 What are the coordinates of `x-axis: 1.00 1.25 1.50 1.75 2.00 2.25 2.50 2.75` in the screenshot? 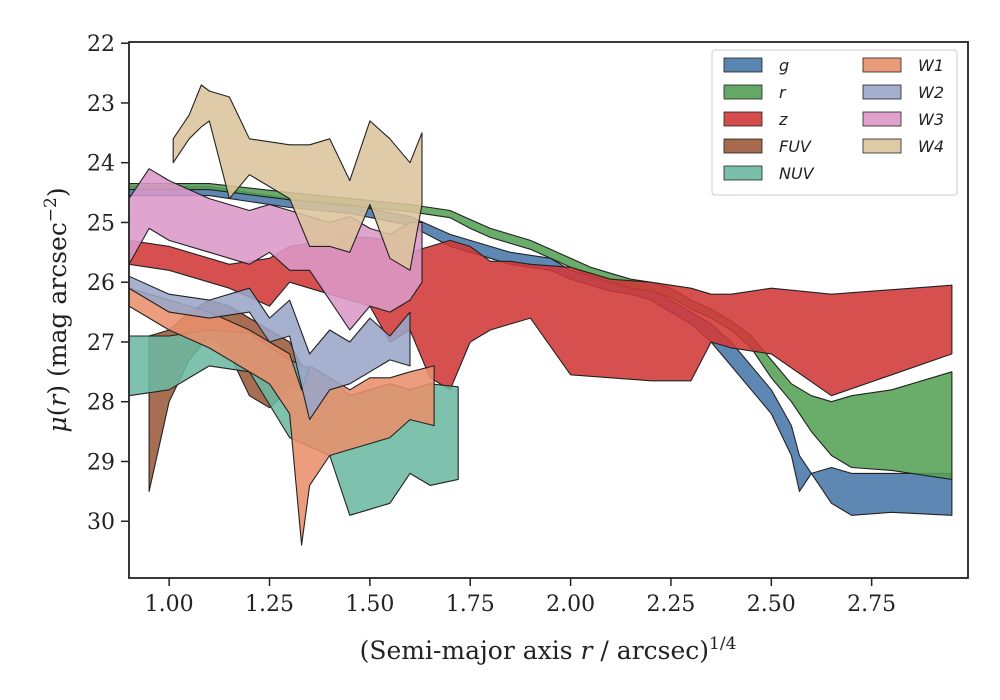 It's located at (520, 597).